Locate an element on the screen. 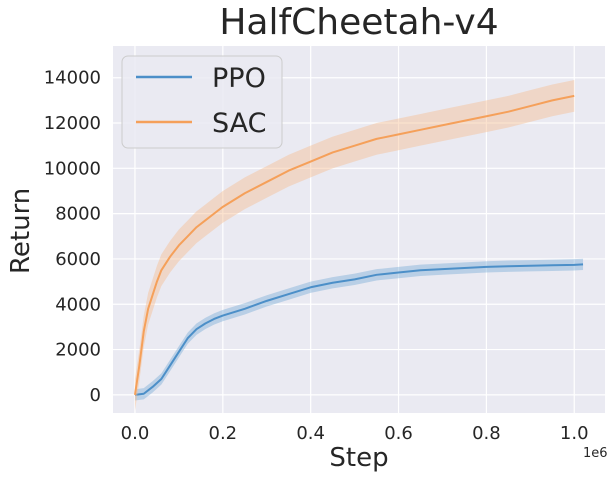 Image resolution: width=615 pixels, height=488 pixels. y-axis-label: Return is located at coordinates (21, 230).